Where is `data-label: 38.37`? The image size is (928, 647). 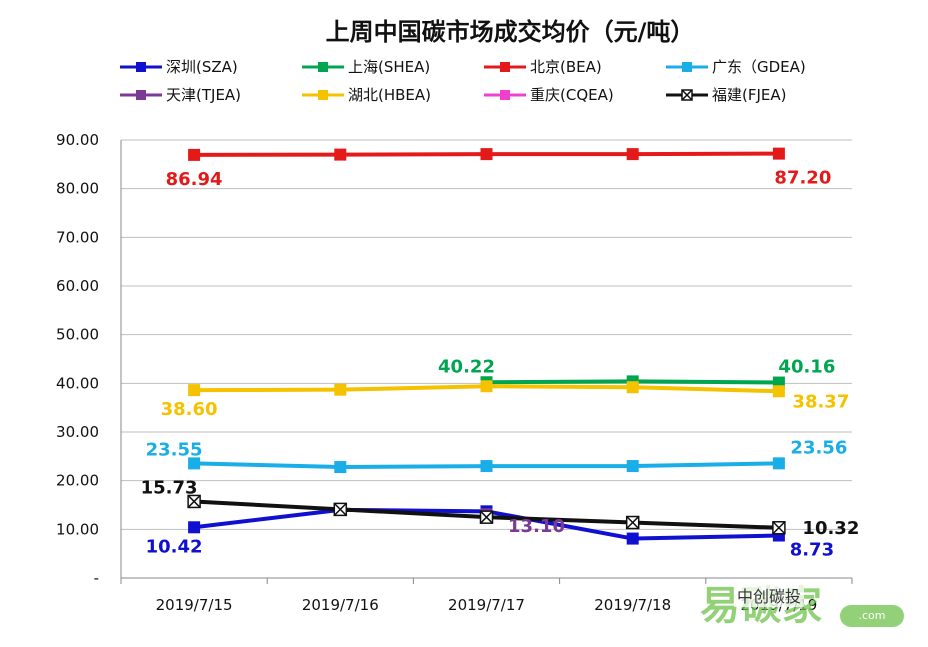
data-label: 38.37 is located at coordinates (820, 401).